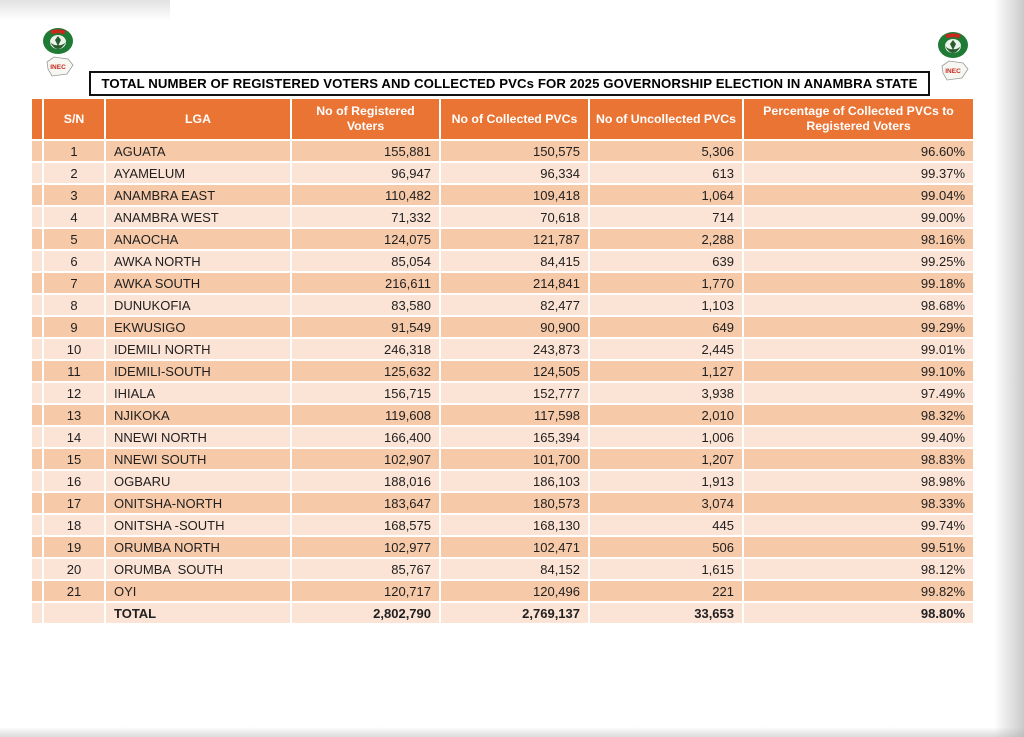  I want to click on cell-percentage: 97.49%, so click(858, 393).